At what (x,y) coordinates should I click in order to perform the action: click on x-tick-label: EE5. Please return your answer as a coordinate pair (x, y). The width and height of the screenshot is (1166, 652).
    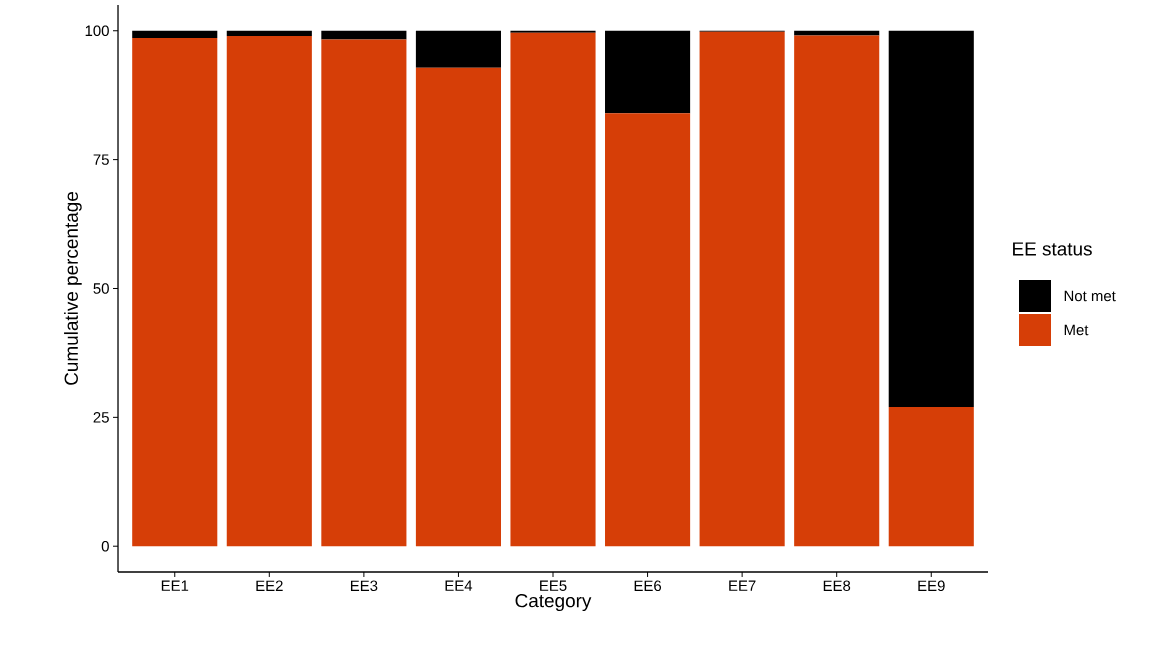
    Looking at the image, I should click on (553, 585).